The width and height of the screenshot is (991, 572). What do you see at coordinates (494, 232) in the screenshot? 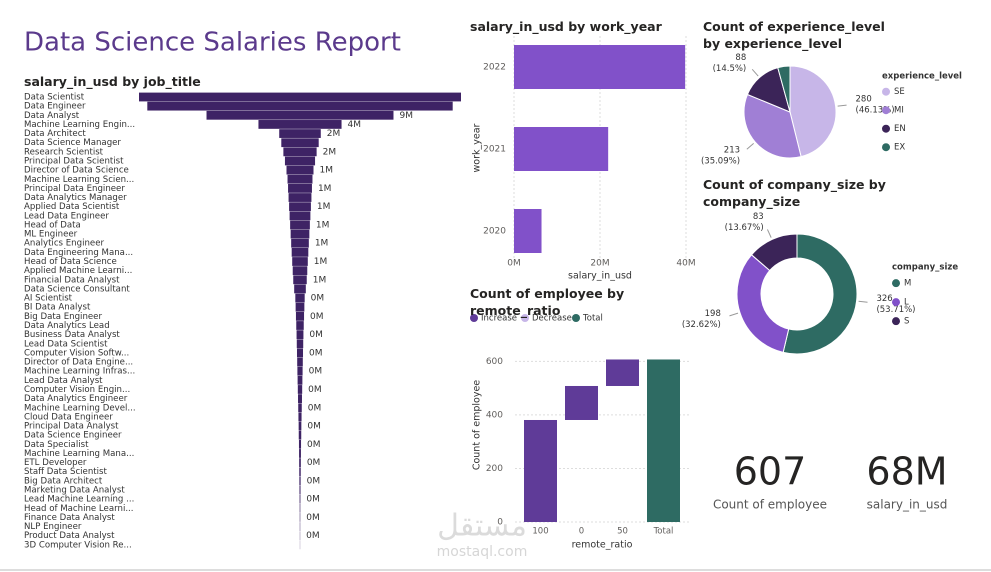
I see `y-tick-label: 2020` at bounding box center [494, 232].